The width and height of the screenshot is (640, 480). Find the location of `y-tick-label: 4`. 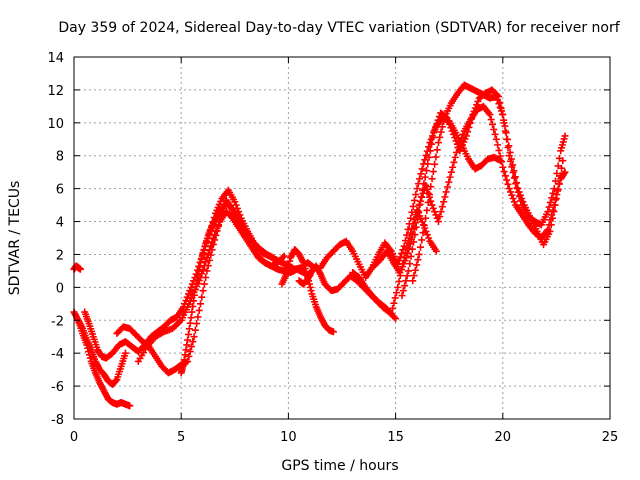

y-tick-label: 4 is located at coordinates (60, 223).